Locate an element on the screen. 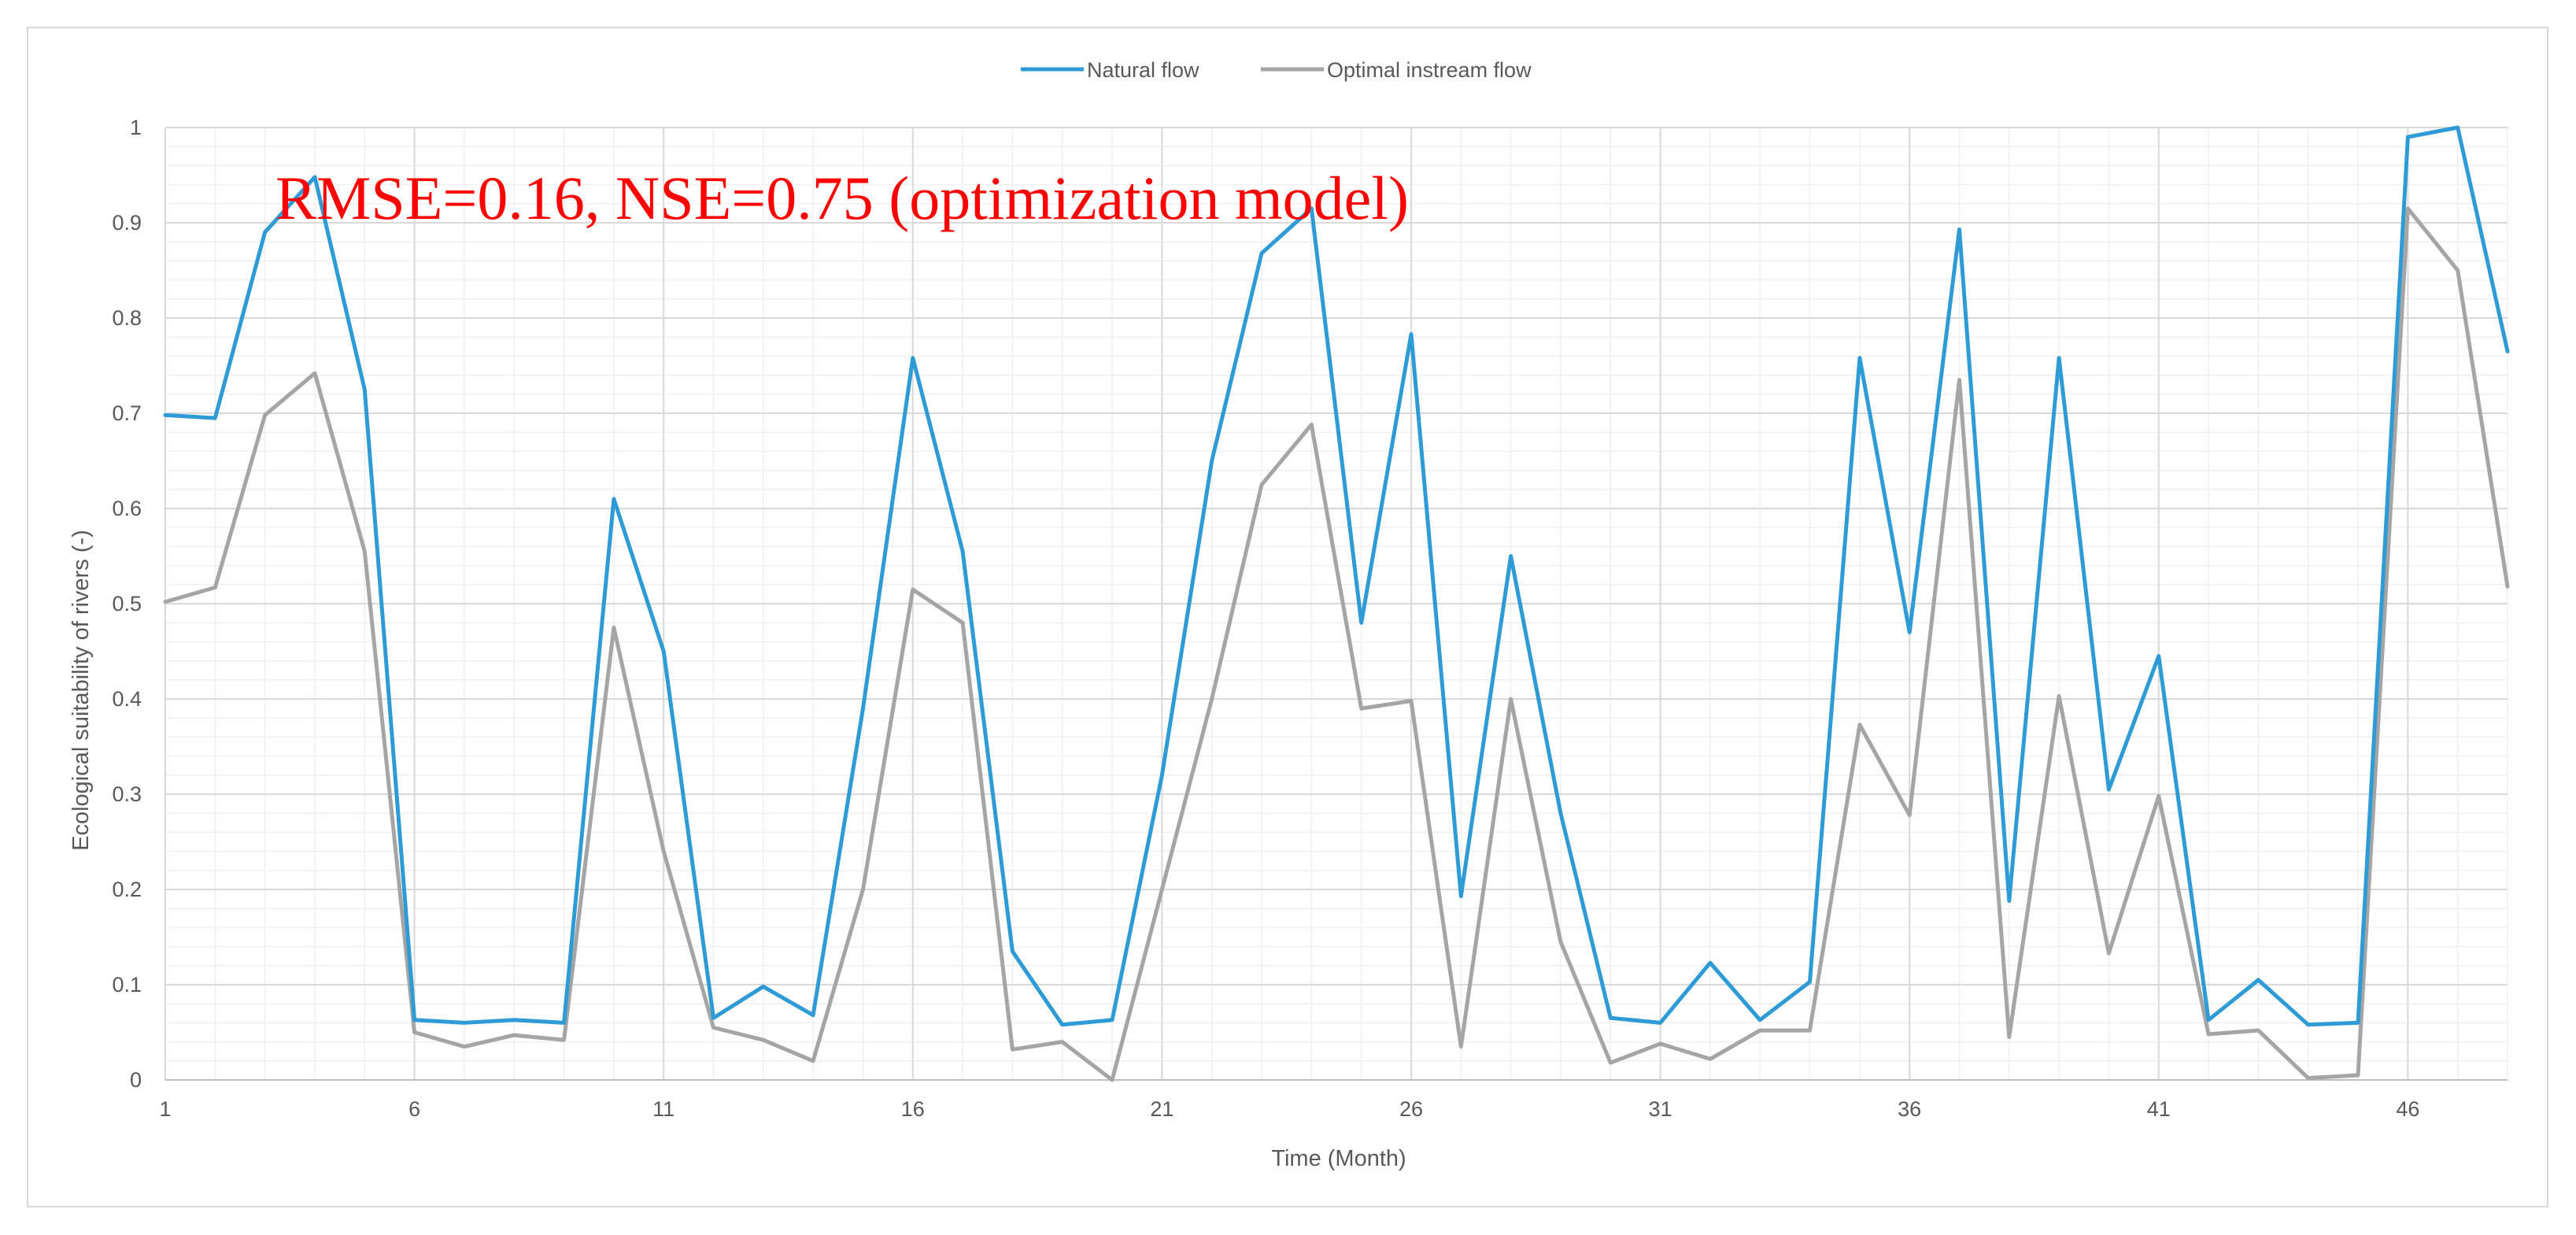 This screenshot has height=1235, width=2576. x-tick-label: 46 is located at coordinates (2407, 1109).